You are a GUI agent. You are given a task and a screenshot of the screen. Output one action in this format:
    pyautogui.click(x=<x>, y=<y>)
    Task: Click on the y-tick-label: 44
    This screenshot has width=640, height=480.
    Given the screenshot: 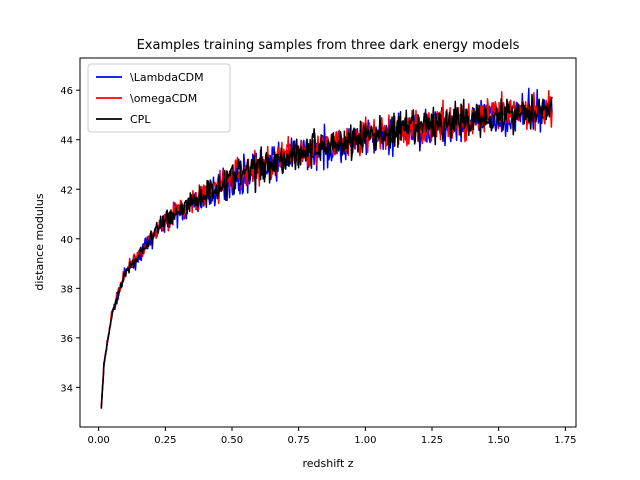 What is the action you would take?
    pyautogui.click(x=66, y=141)
    